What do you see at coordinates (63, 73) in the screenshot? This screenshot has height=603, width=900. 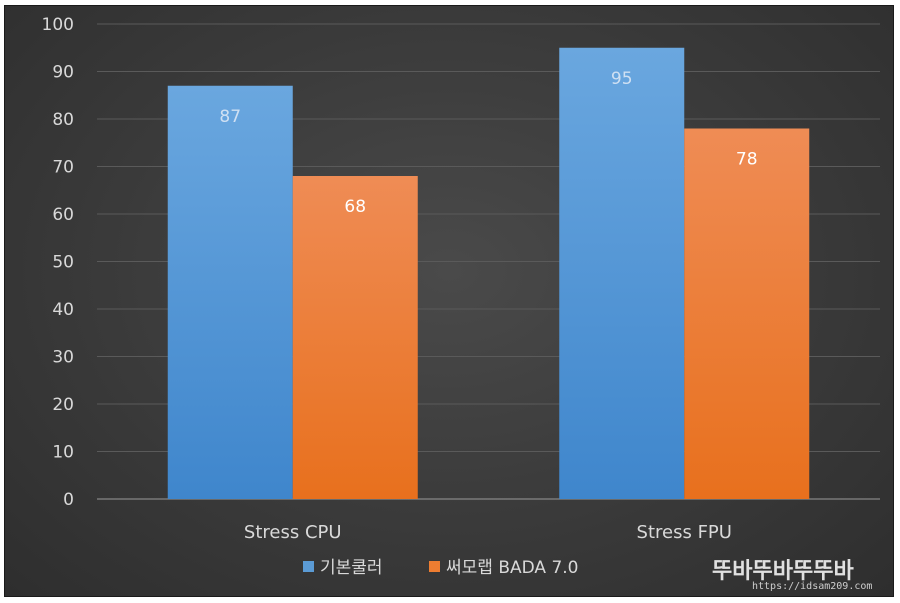 I see `y-tick-label: 90` at bounding box center [63, 73].